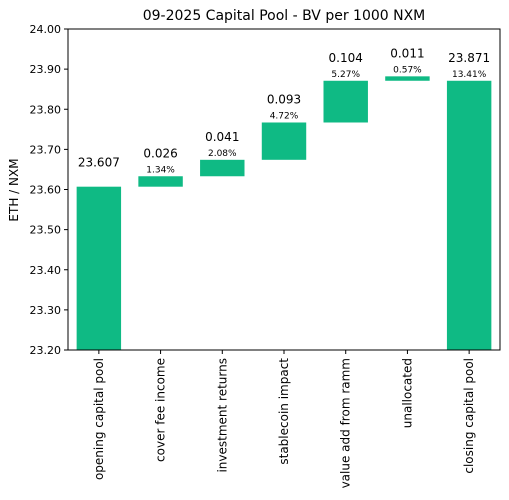 Image resolution: width=509 pixels, height=500 pixels. I want to click on data-label: 23.871, so click(469, 58).